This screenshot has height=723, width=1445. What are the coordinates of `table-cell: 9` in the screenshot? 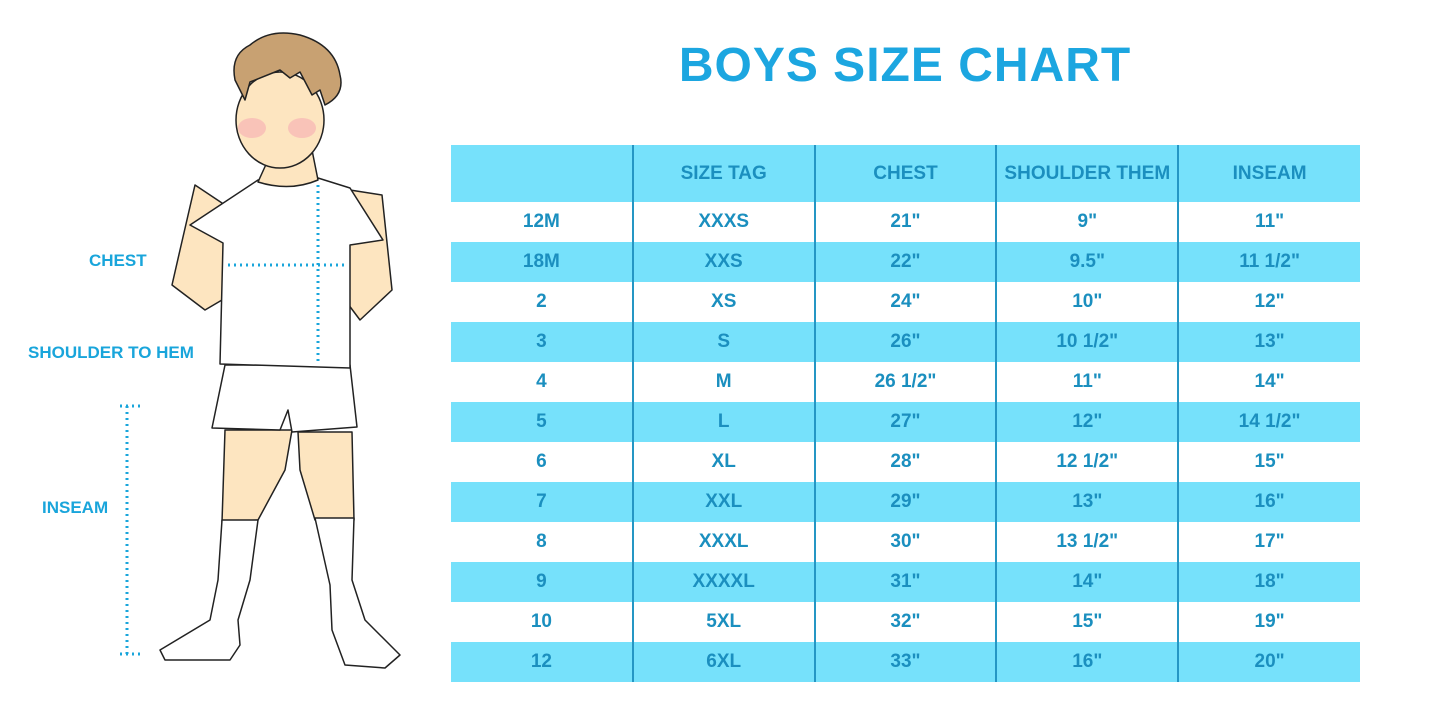 It's located at (542, 582).